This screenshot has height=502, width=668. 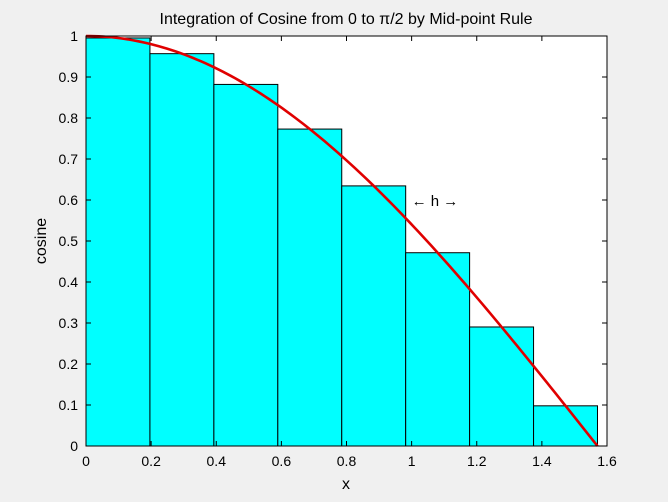 What do you see at coordinates (477, 461) in the screenshot?
I see `x-tick-label: 1.2` at bounding box center [477, 461].